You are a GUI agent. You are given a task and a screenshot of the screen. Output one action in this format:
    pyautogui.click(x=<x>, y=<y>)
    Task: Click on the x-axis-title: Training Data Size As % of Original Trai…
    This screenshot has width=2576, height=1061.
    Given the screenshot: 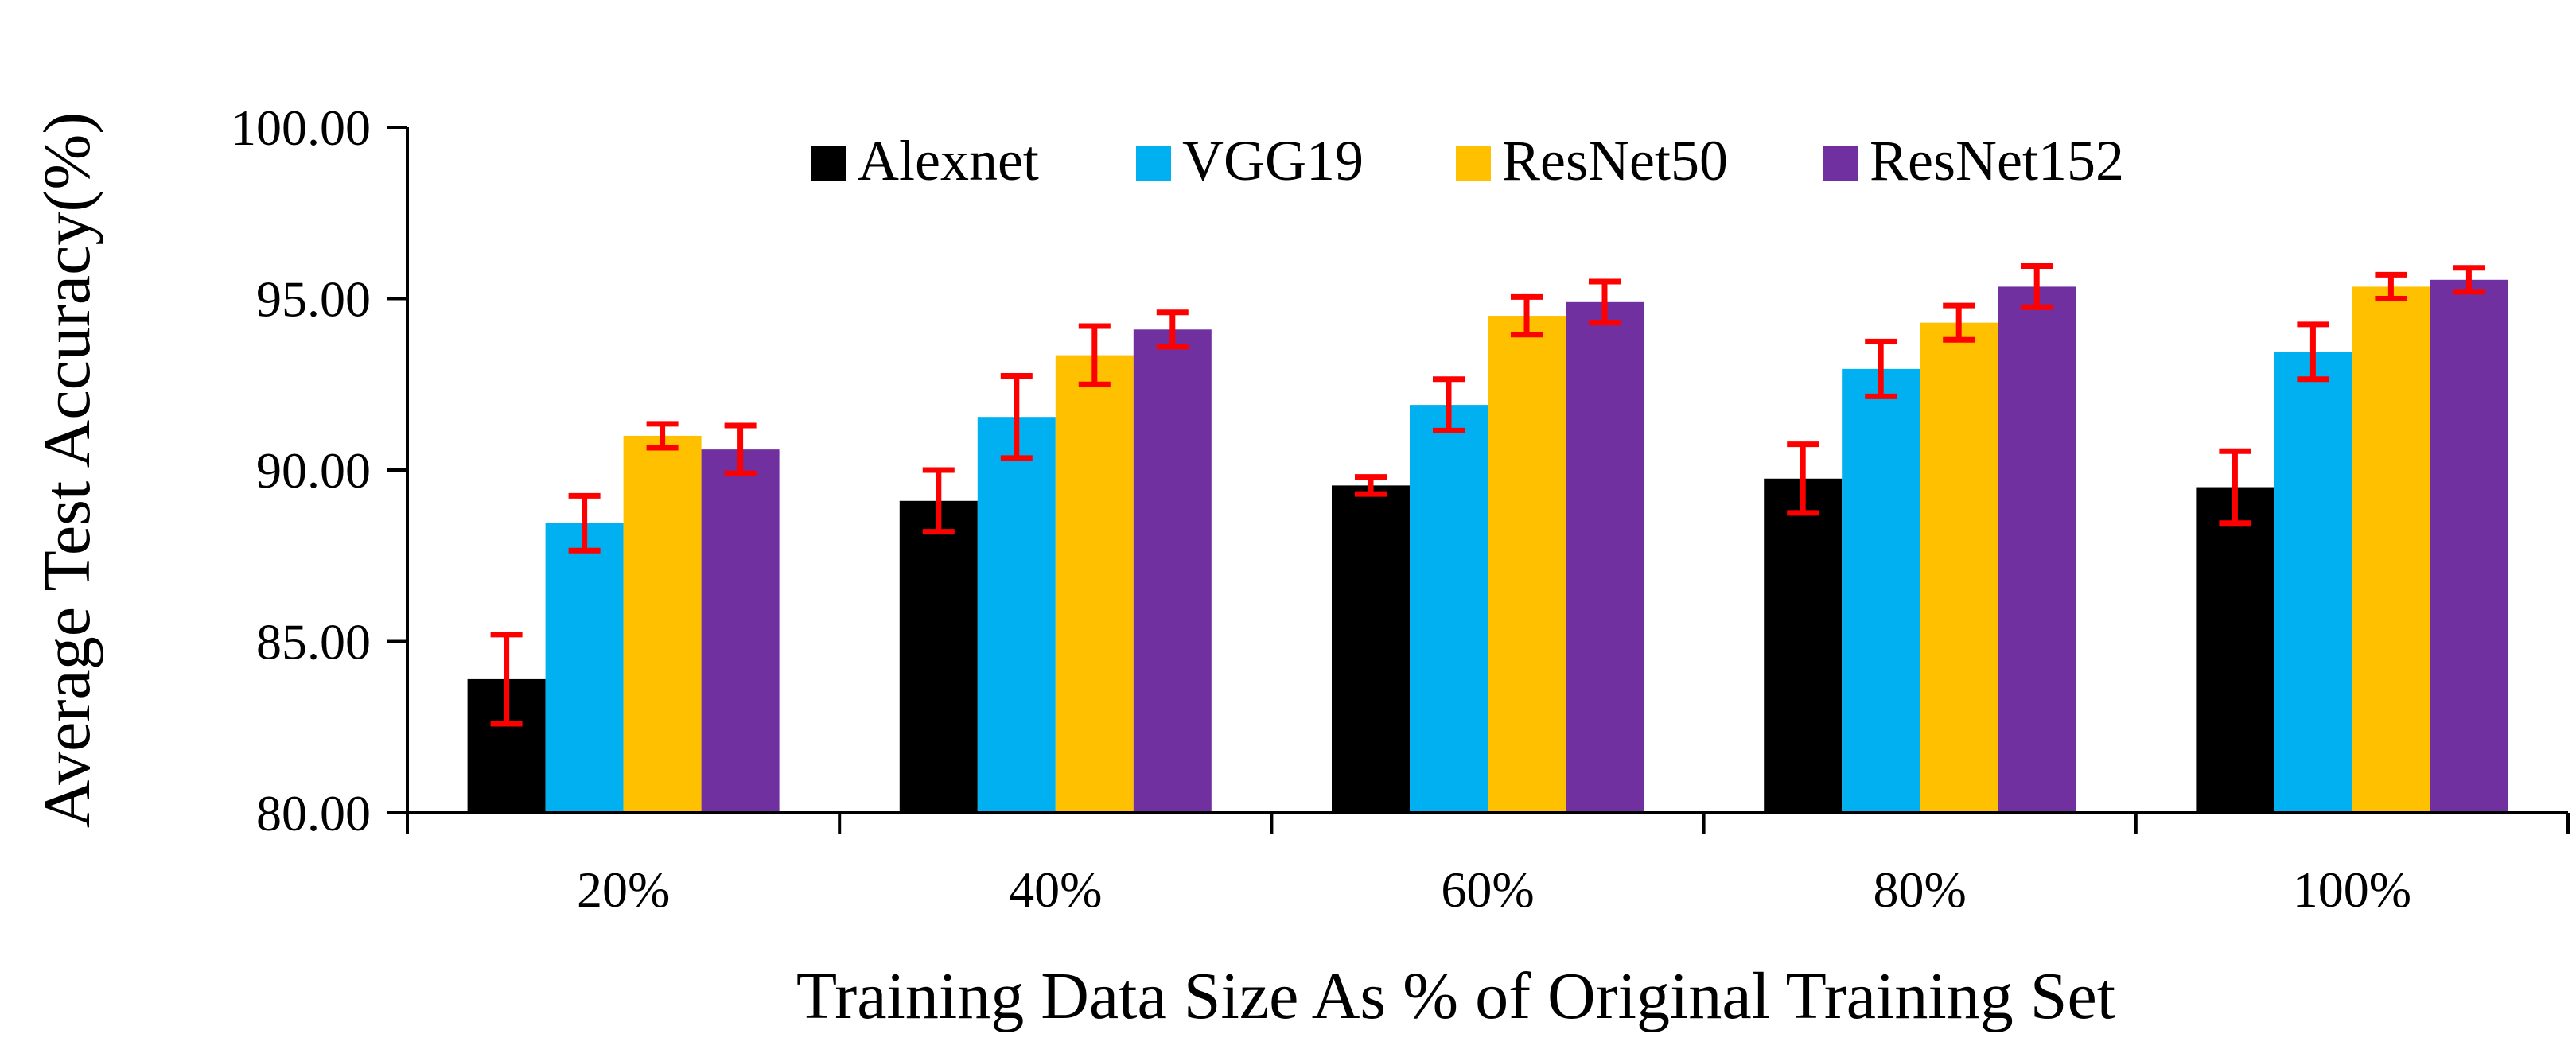 What is the action you would take?
    pyautogui.click(x=1456, y=996)
    